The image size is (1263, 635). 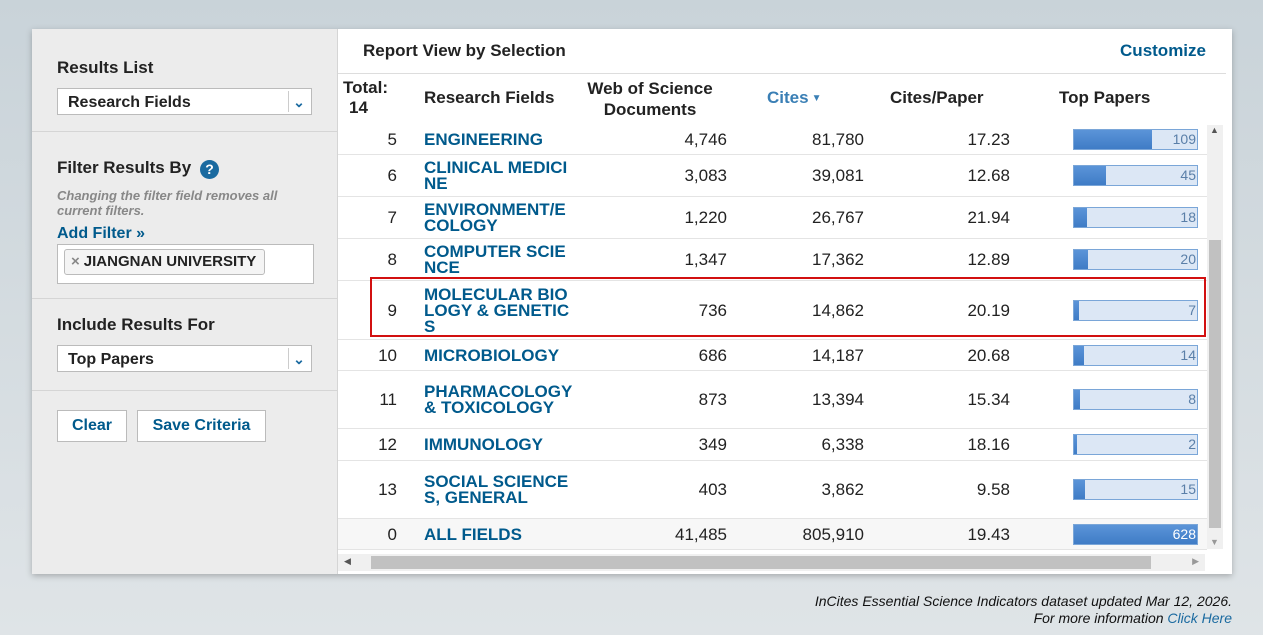 What do you see at coordinates (492, 355) in the screenshot?
I see `field-name: MICROBIOLOGY` at bounding box center [492, 355].